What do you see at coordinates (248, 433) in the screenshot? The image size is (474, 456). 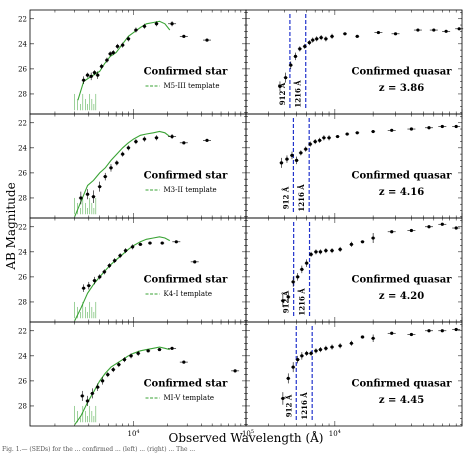 I see `x-tick-label: 10⁵` at bounding box center [248, 433].